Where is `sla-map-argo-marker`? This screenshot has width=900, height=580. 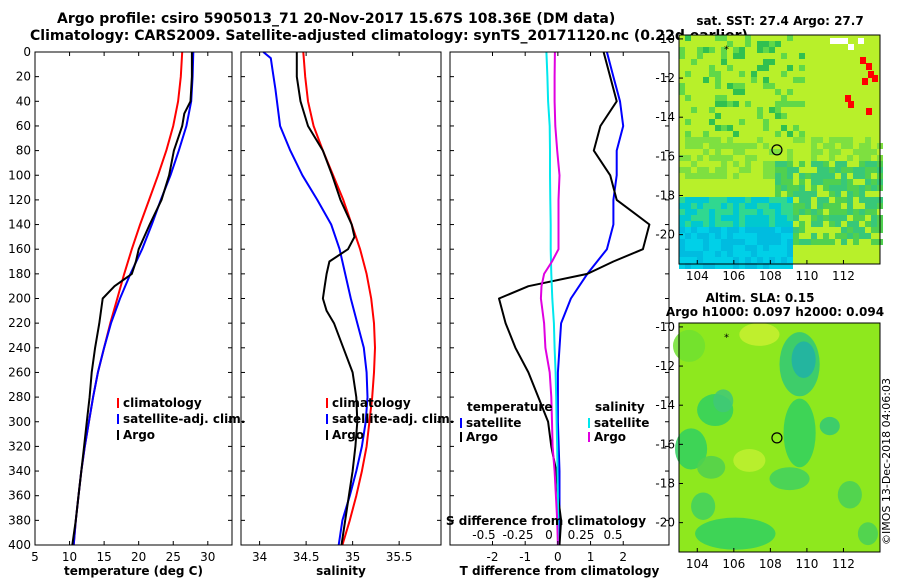 sla-map-argo-marker is located at coordinates (777, 438).